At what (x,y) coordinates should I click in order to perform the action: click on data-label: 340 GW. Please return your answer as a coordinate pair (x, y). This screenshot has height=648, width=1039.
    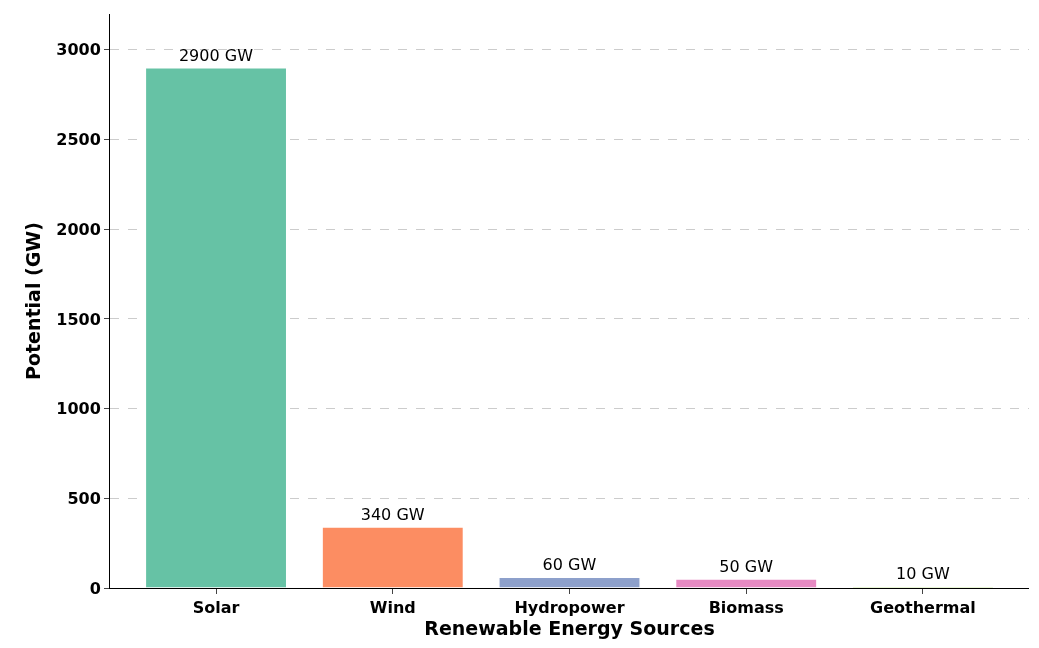
    Looking at the image, I should click on (392, 515).